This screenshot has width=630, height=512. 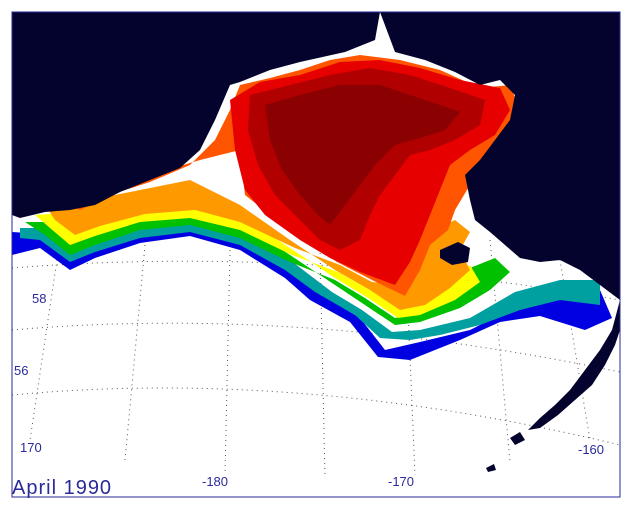 I want to click on label-lat-56: 56, so click(x=21, y=370).